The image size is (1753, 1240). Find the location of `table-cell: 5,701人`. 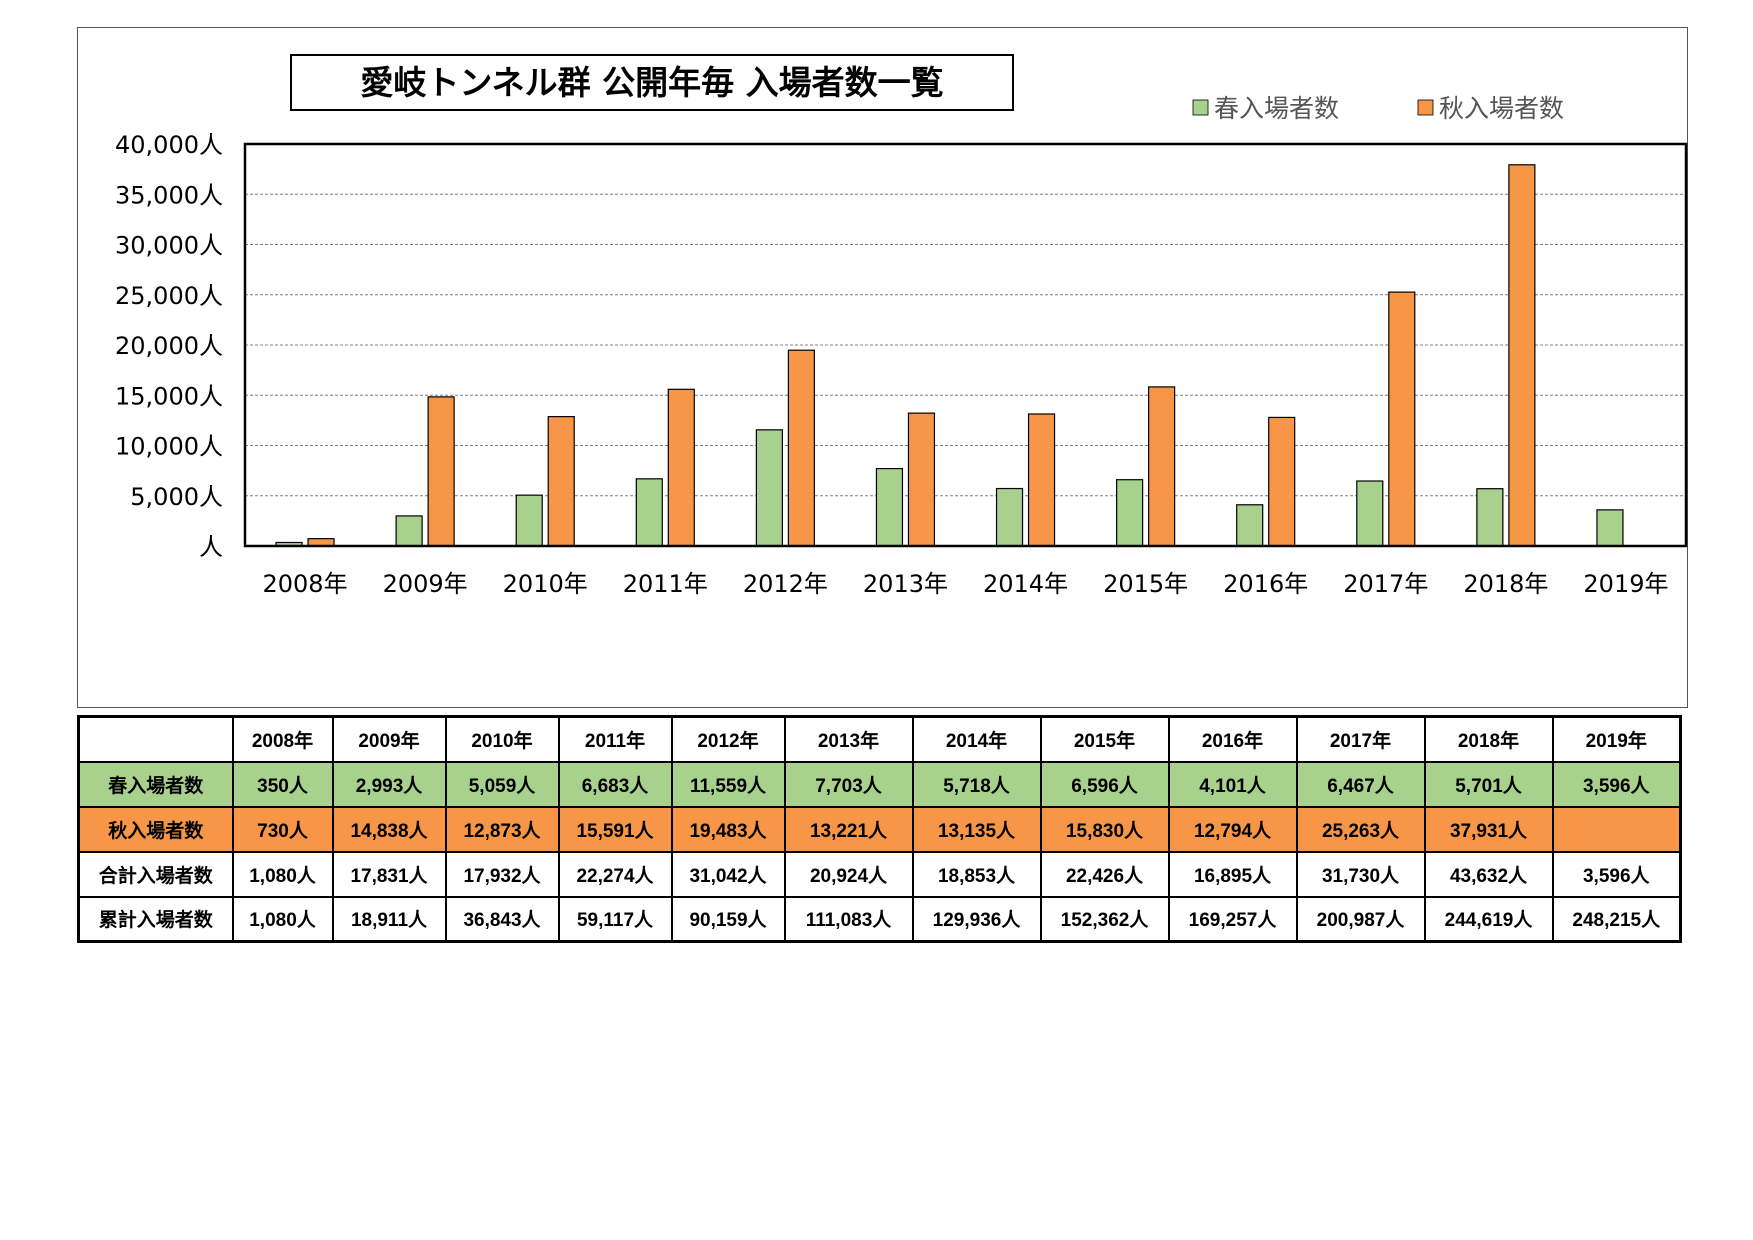

table-cell: 5,701人 is located at coordinates (1488, 784).